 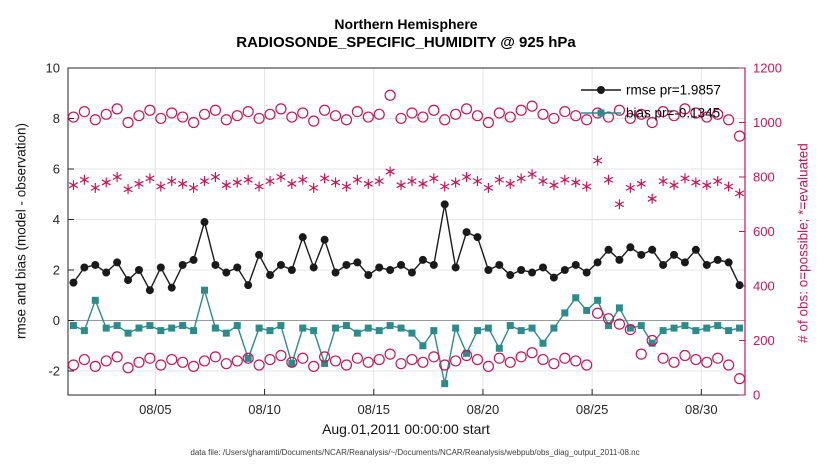 I want to click on series-obs_possible, so click(x=406, y=115).